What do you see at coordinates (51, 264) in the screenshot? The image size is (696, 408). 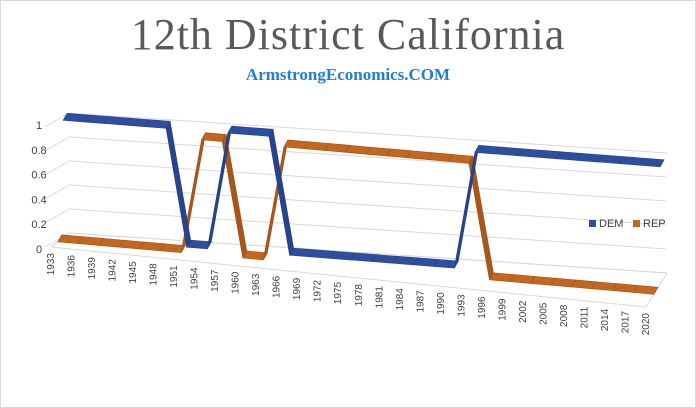 I see `x-tick-label: 1933` at bounding box center [51, 264].